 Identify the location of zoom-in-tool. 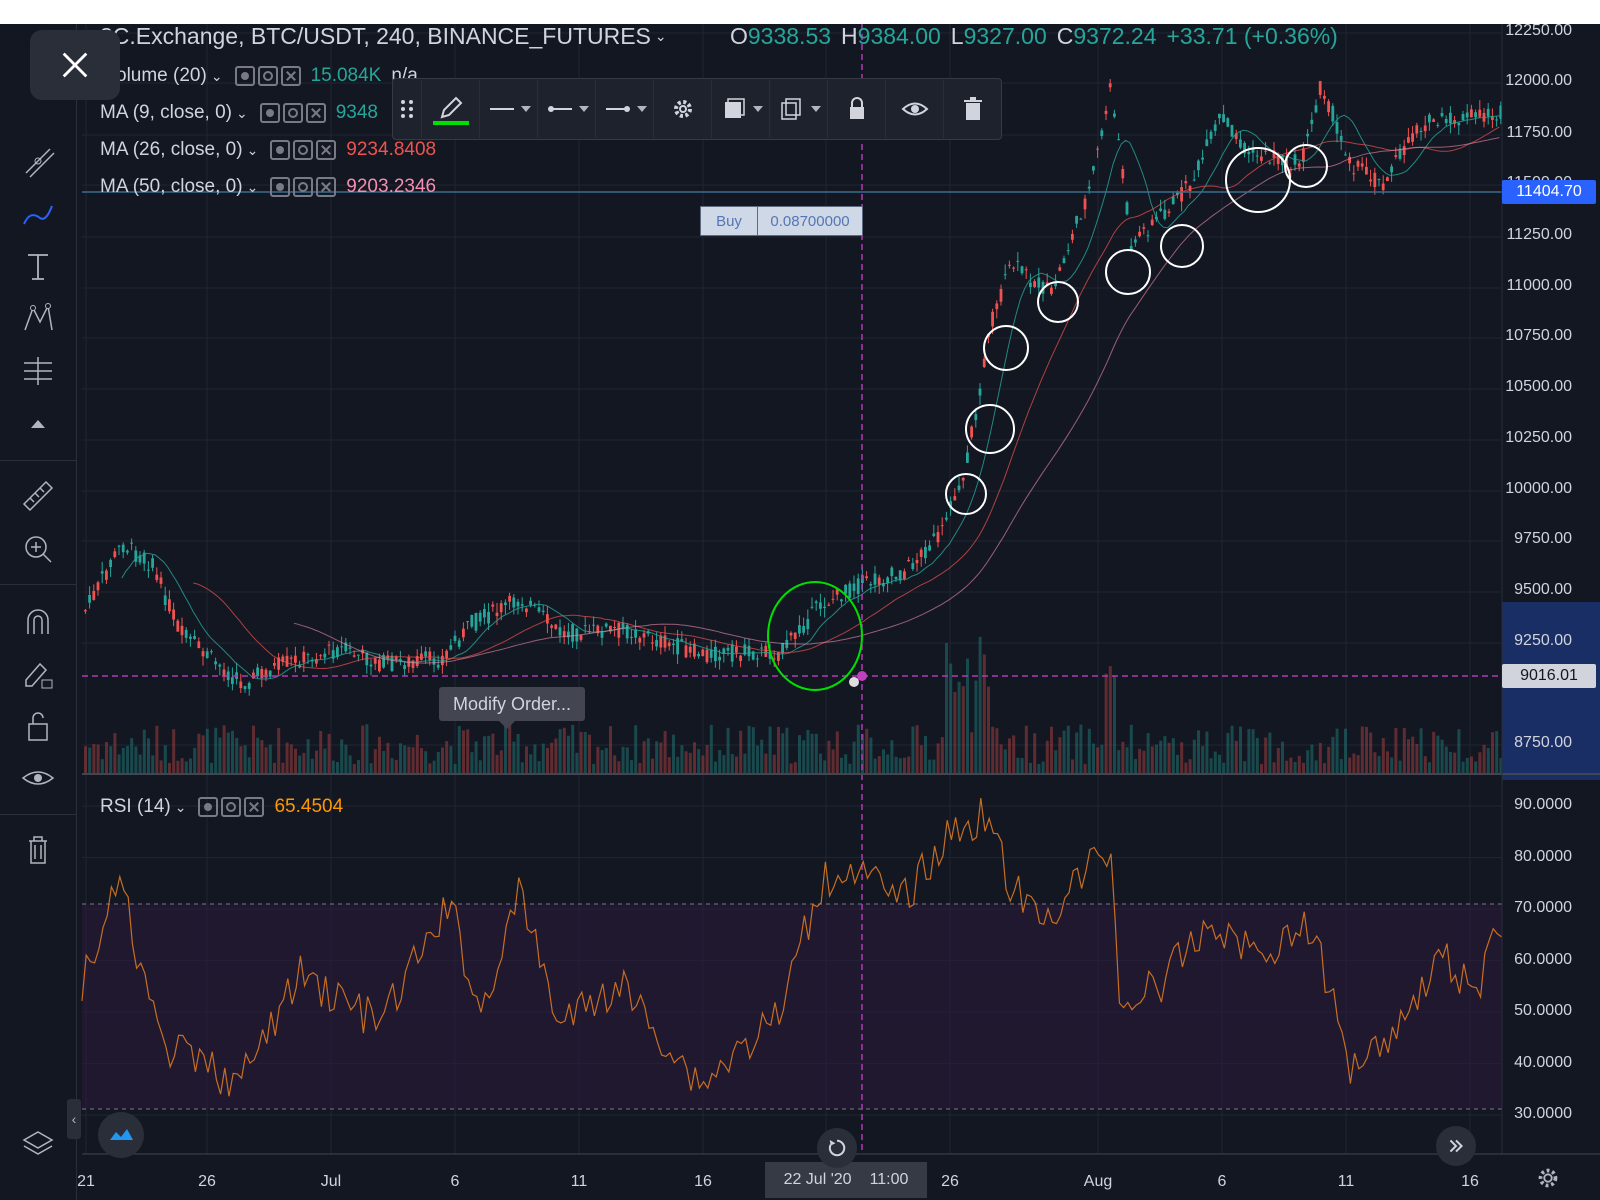
(38, 549).